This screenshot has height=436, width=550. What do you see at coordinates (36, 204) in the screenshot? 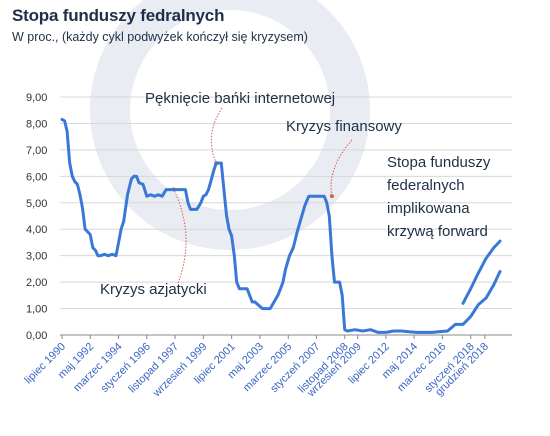
I see `y-tick-label: 5,00` at bounding box center [36, 204].